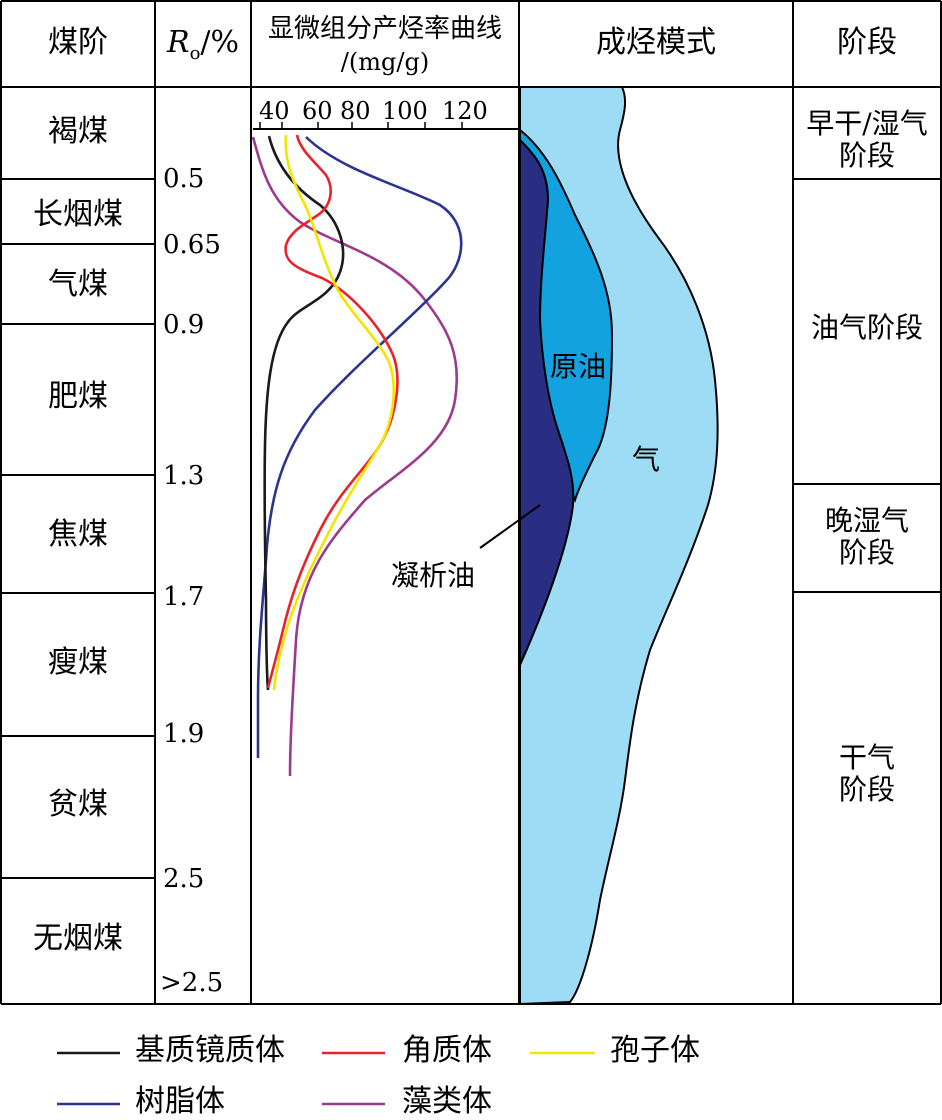 The image size is (942, 1120). What do you see at coordinates (192, 983) in the screenshot?
I see `ro-value: >2.5` at bounding box center [192, 983].